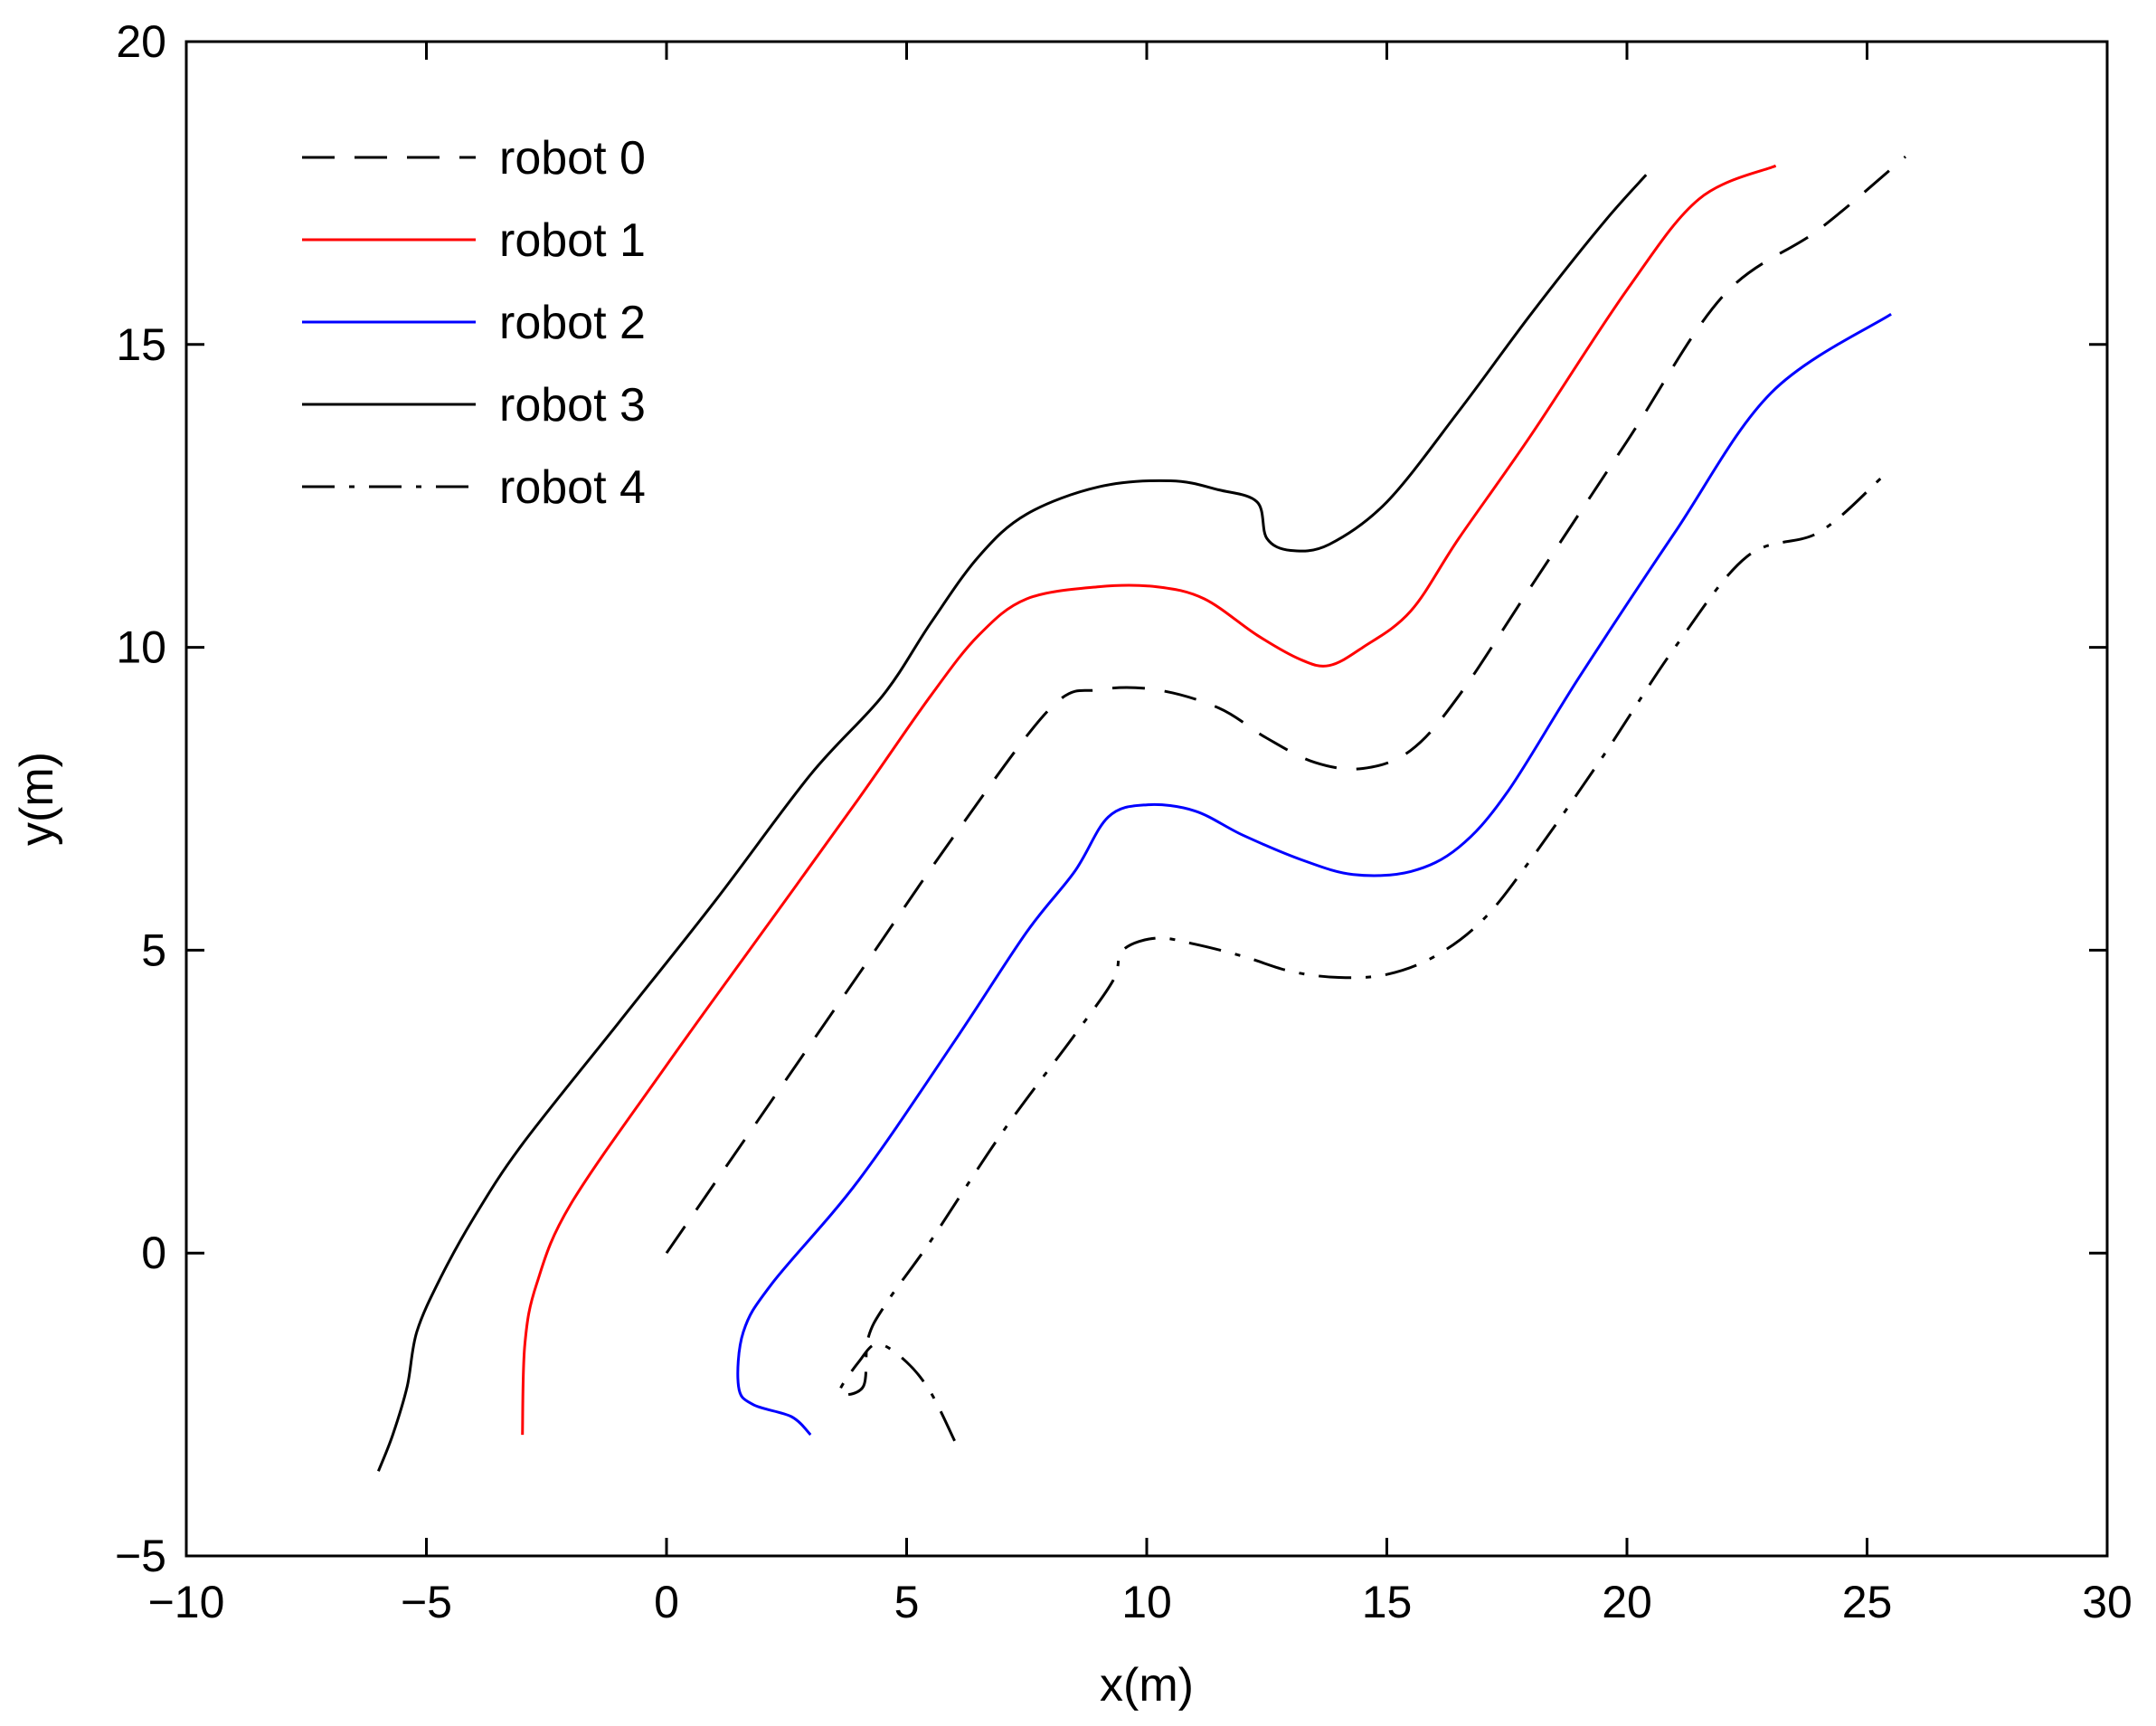  Describe the element at coordinates (1146, 1602) in the screenshot. I see `x-tick-label: 10` at that location.